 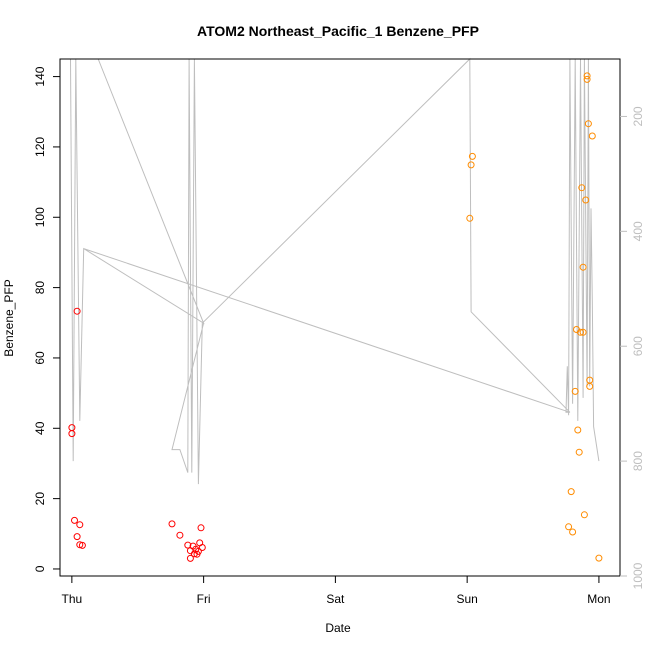 What do you see at coordinates (40, 428) in the screenshot?
I see `y-tick-label: 40` at bounding box center [40, 428].